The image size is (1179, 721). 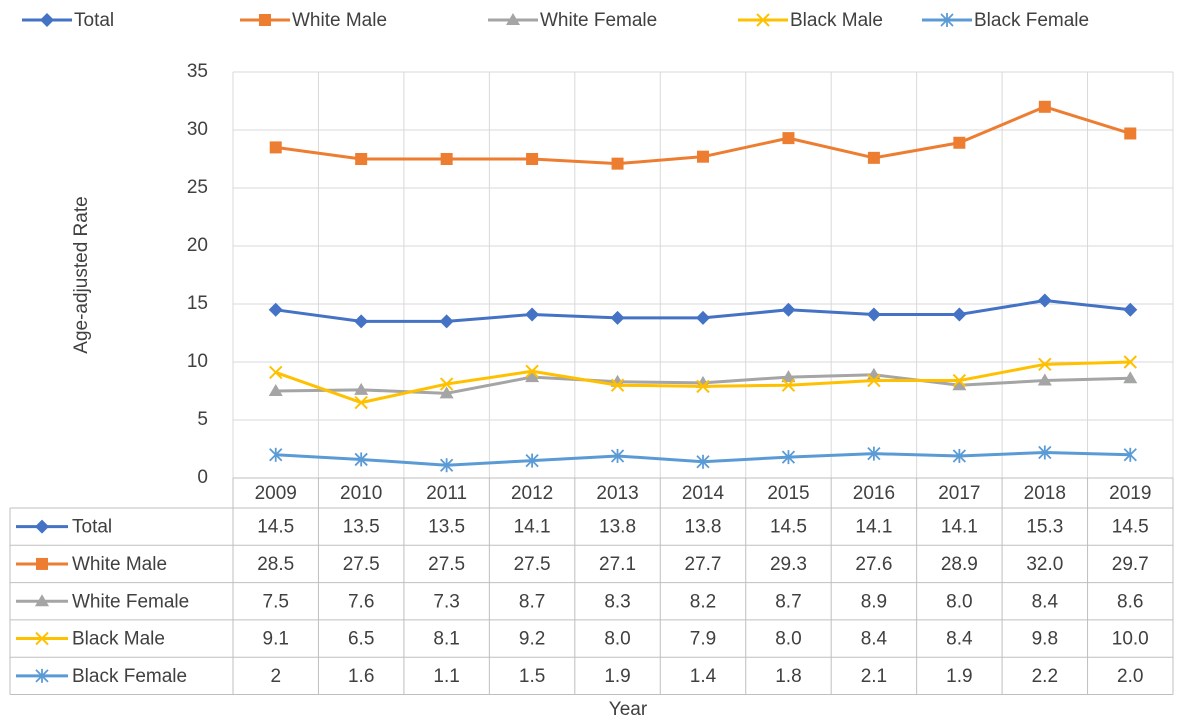 I want to click on table-cell: 1.4, so click(x=703, y=676).